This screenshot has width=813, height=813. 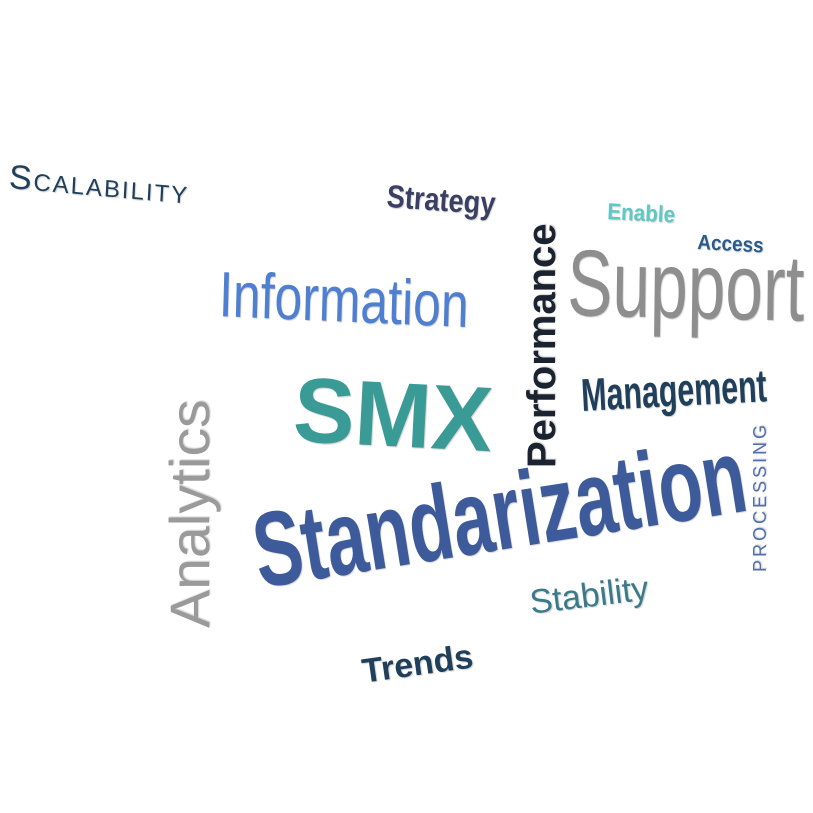 I want to click on word-information: Information, so click(x=344, y=300).